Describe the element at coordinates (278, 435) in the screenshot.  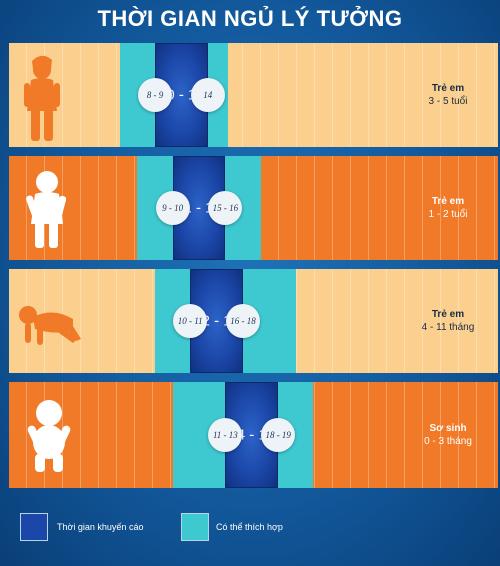
I see `high-hours-bubble: 18 - 19` at that location.